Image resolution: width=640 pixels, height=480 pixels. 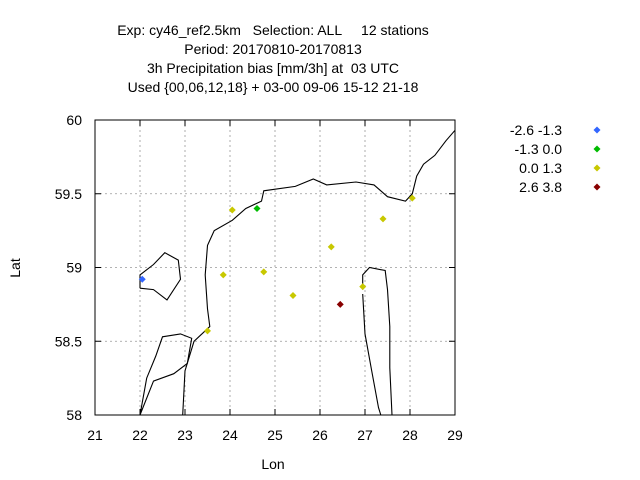 I want to click on y-tick-label: 59.5, so click(x=68, y=194).